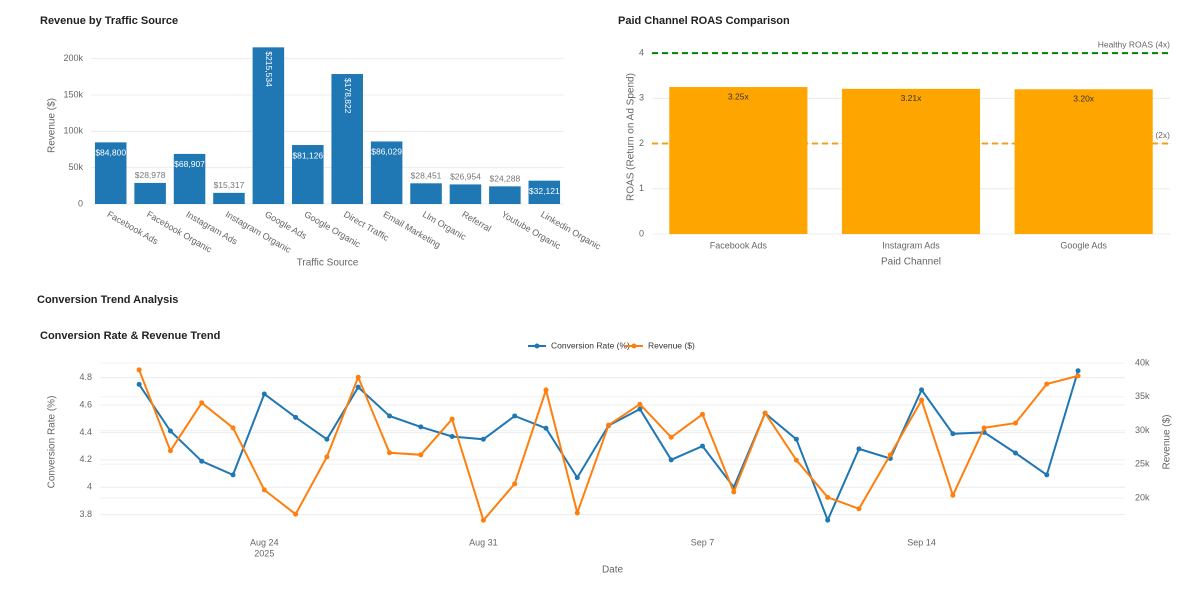 This screenshot has width=1200, height=601. What do you see at coordinates (703, 542) in the screenshot?
I see `x-tick-label: Sep 7` at bounding box center [703, 542].